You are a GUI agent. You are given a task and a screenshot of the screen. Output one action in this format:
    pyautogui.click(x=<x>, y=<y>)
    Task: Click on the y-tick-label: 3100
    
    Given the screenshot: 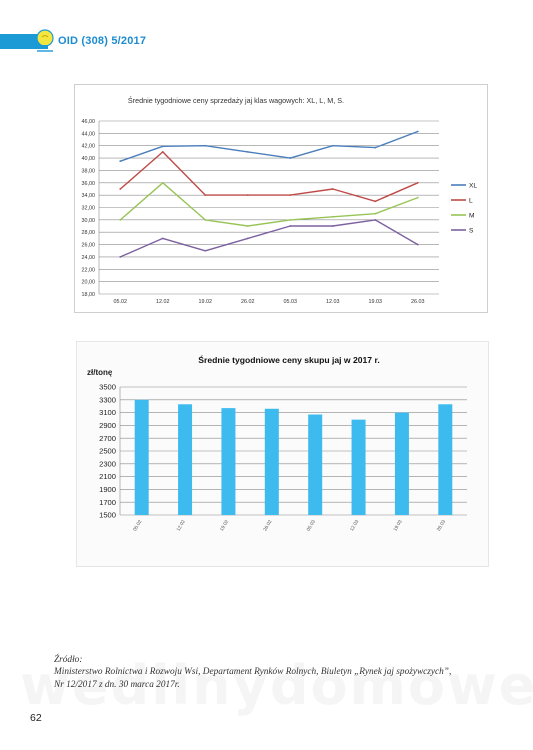 What is the action you would take?
    pyautogui.click(x=107, y=412)
    